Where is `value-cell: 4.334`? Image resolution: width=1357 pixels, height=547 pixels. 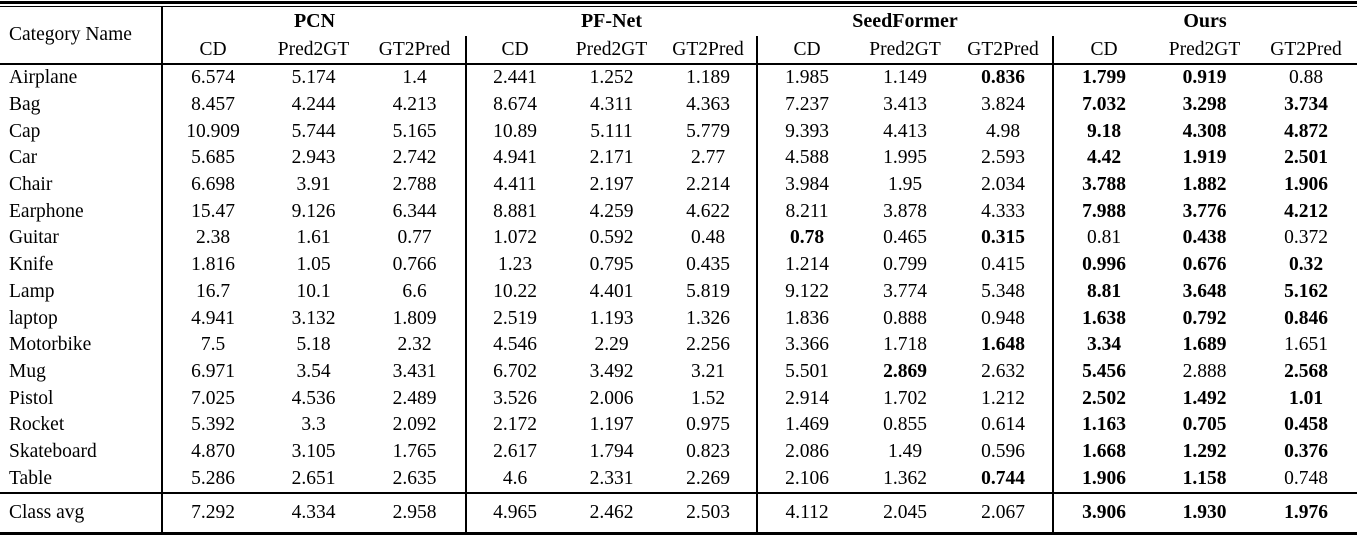
value-cell: 4.334 is located at coordinates (313, 512).